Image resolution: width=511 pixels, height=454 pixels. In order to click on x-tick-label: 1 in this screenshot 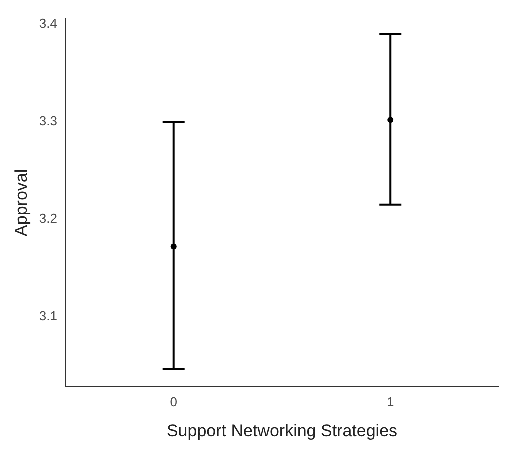, I will do `click(390, 402)`.